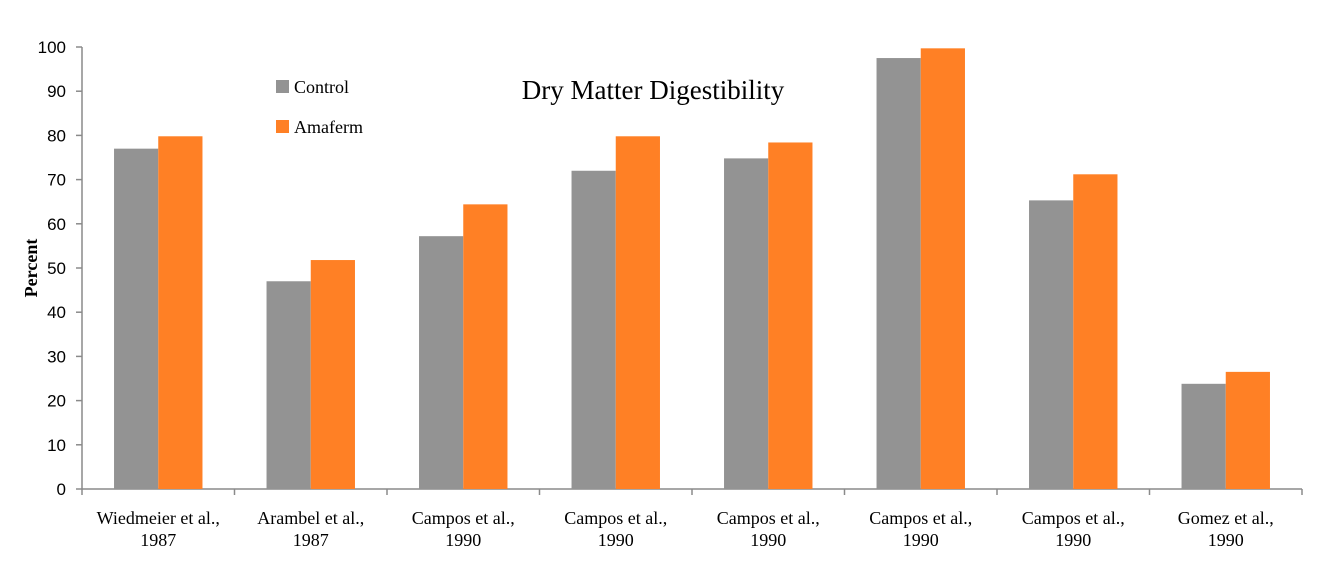 The image size is (1330, 562). Describe the element at coordinates (52, 47) in the screenshot. I see `y-tick-label: 100` at that location.